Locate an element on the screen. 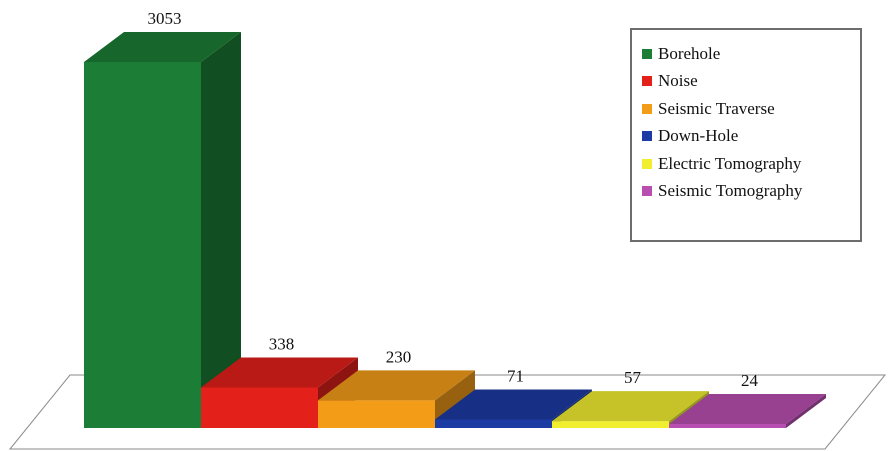 The width and height of the screenshot is (889, 451). legend-label: Seismic Traverse is located at coordinates (716, 108).